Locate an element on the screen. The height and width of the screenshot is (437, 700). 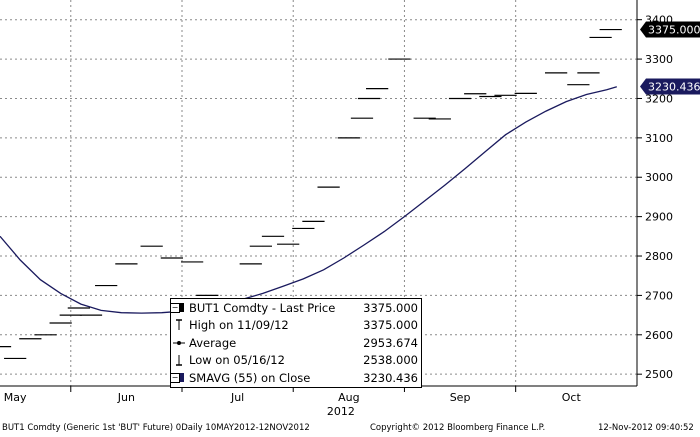
low-marker-icon is located at coordinates (179, 360).